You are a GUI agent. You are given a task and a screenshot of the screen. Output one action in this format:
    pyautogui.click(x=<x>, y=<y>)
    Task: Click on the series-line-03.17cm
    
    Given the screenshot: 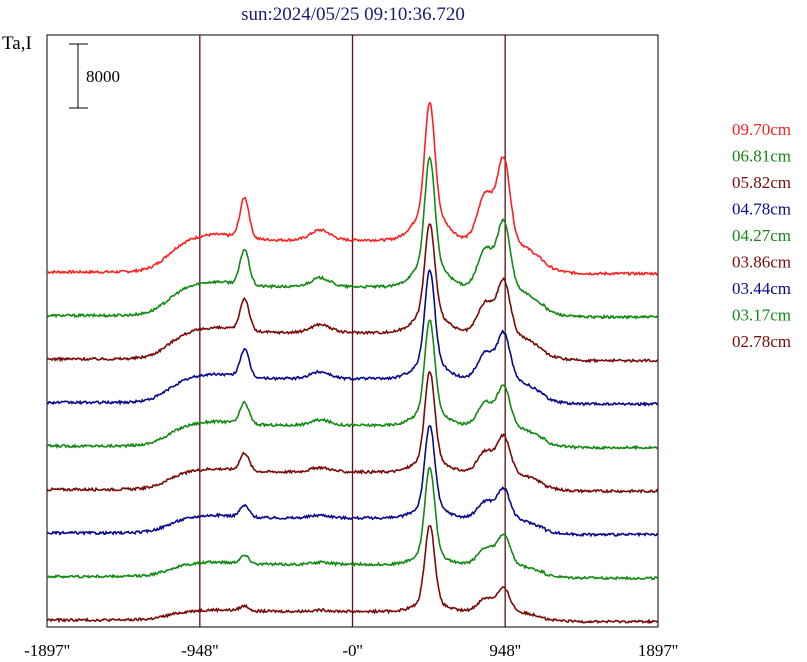 What is the action you would take?
    pyautogui.click(x=352, y=523)
    